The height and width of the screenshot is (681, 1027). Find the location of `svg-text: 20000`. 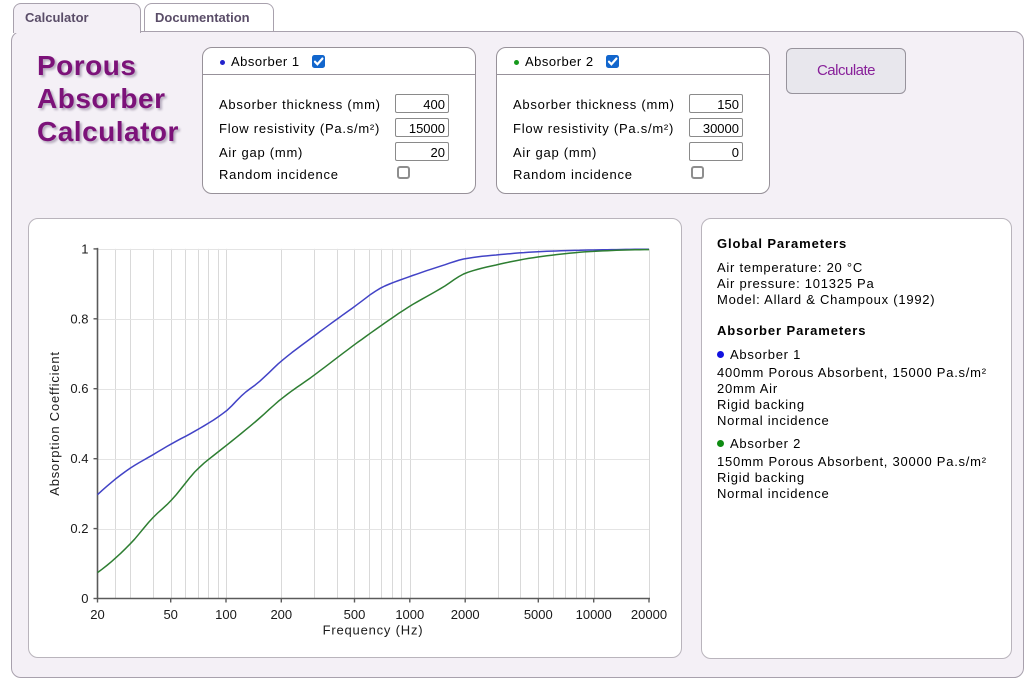

svg-text: 20000 is located at coordinates (649, 614).